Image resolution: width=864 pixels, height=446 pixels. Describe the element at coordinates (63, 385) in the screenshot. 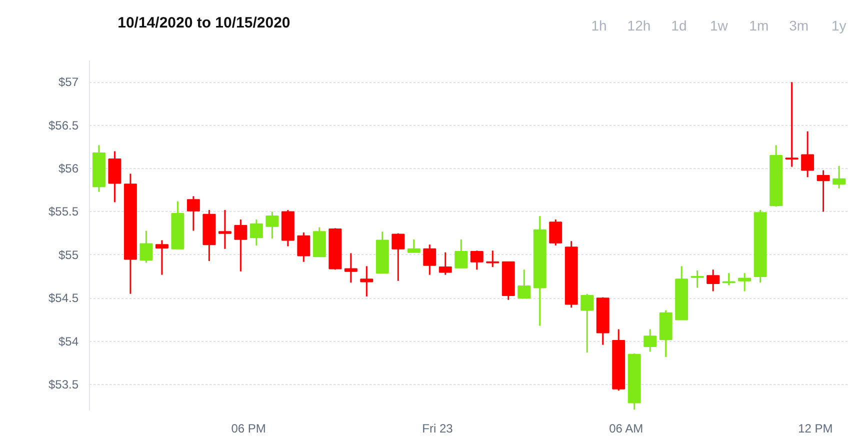

I see `y-tick-label: $53.5` at that location.